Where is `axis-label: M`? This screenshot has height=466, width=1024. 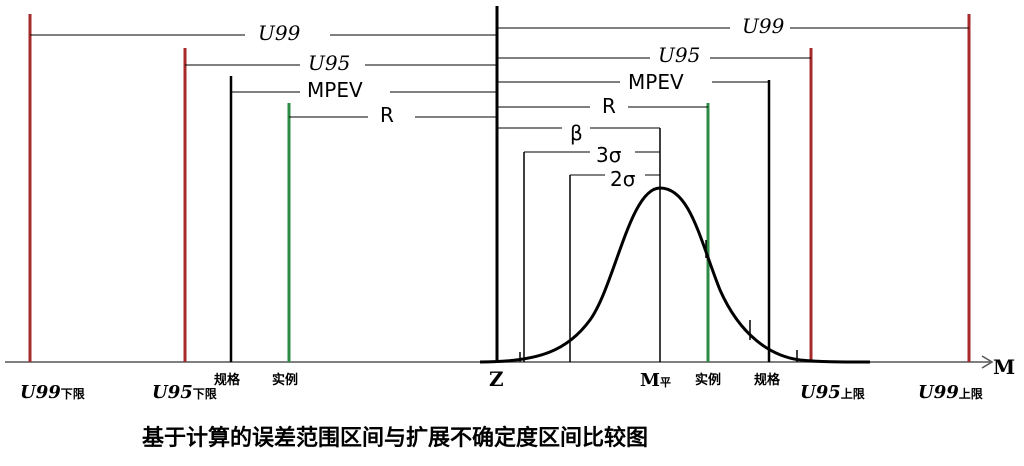 axis-label: M is located at coordinates (1004, 367).